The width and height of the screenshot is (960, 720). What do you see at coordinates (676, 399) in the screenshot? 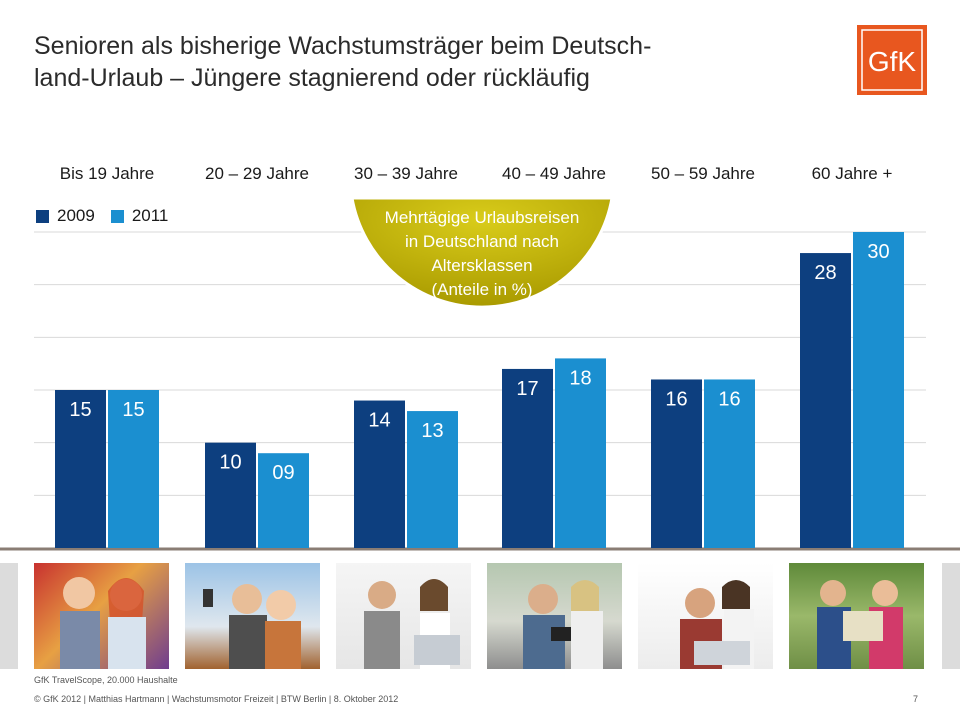
I see `data-label-2009-4: 16` at bounding box center [676, 399].